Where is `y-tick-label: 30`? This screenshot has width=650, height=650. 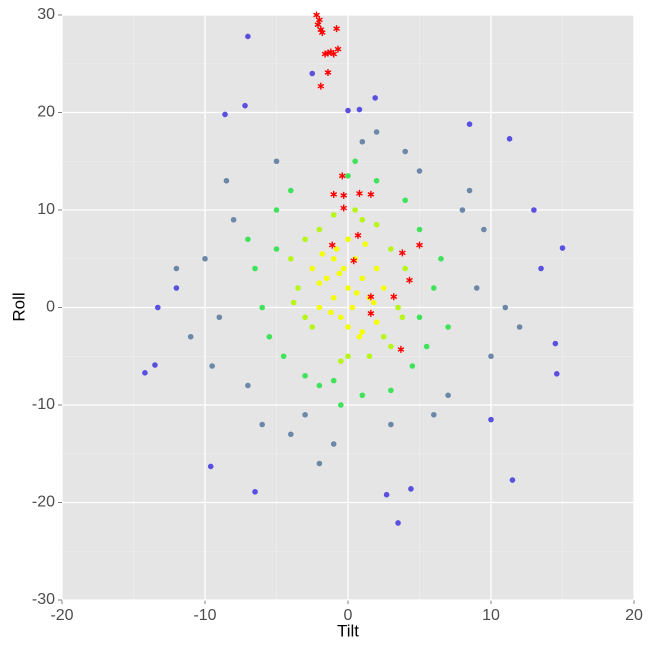
y-tick-label: 30 is located at coordinates (46, 14).